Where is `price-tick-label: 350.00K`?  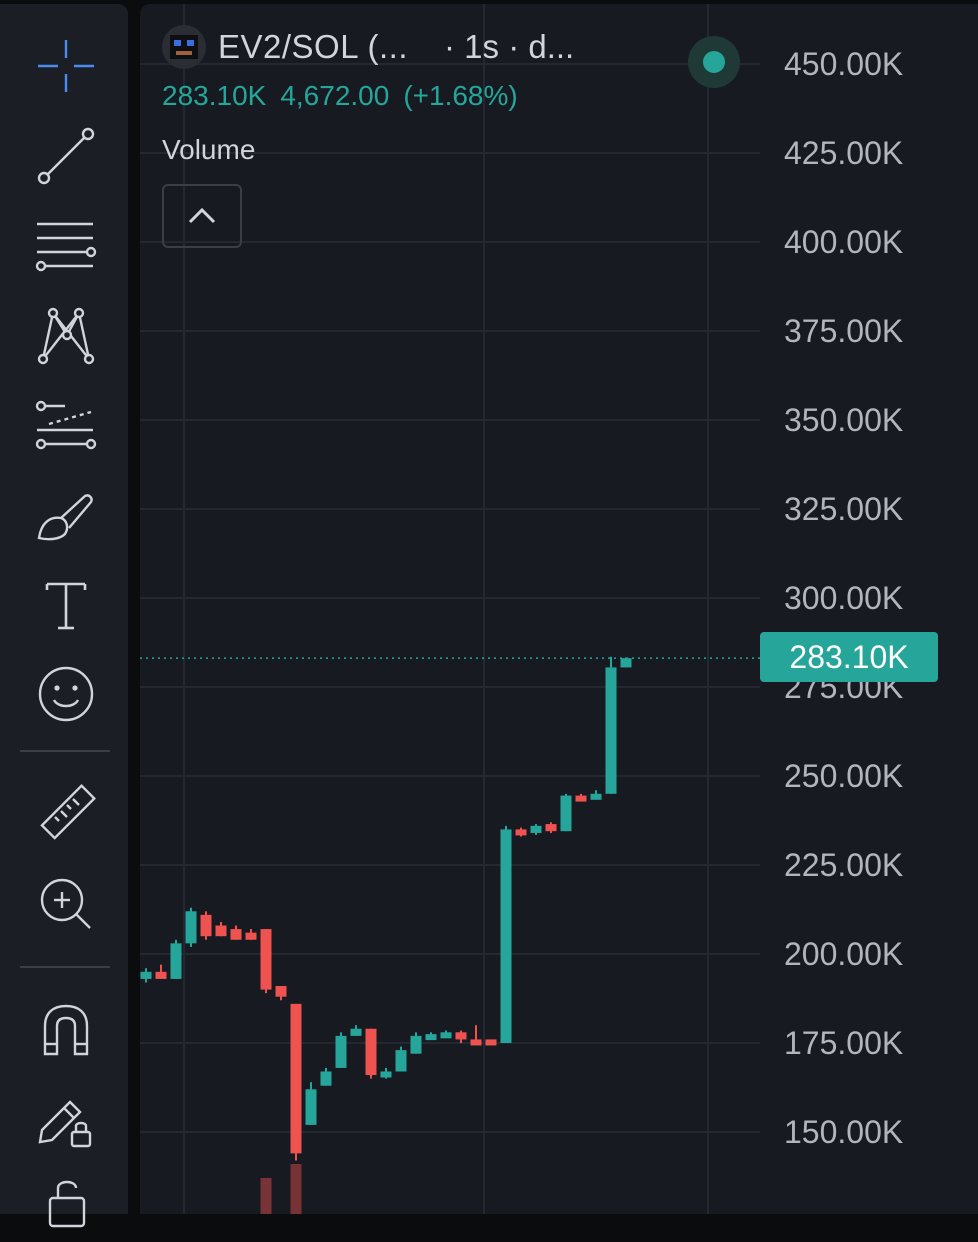 price-tick-label: 350.00K is located at coordinates (844, 420).